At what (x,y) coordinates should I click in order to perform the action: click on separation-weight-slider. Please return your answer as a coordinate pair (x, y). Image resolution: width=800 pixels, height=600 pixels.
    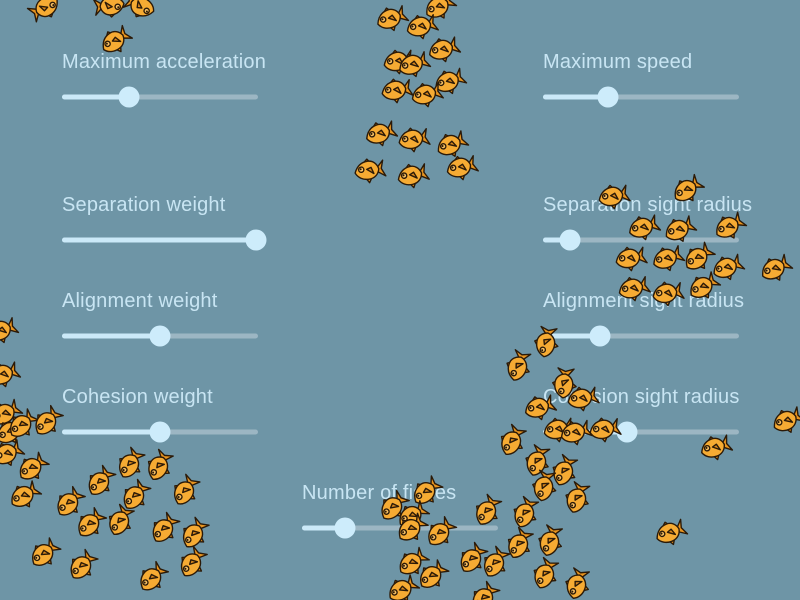
    Looking at the image, I should click on (164, 240).